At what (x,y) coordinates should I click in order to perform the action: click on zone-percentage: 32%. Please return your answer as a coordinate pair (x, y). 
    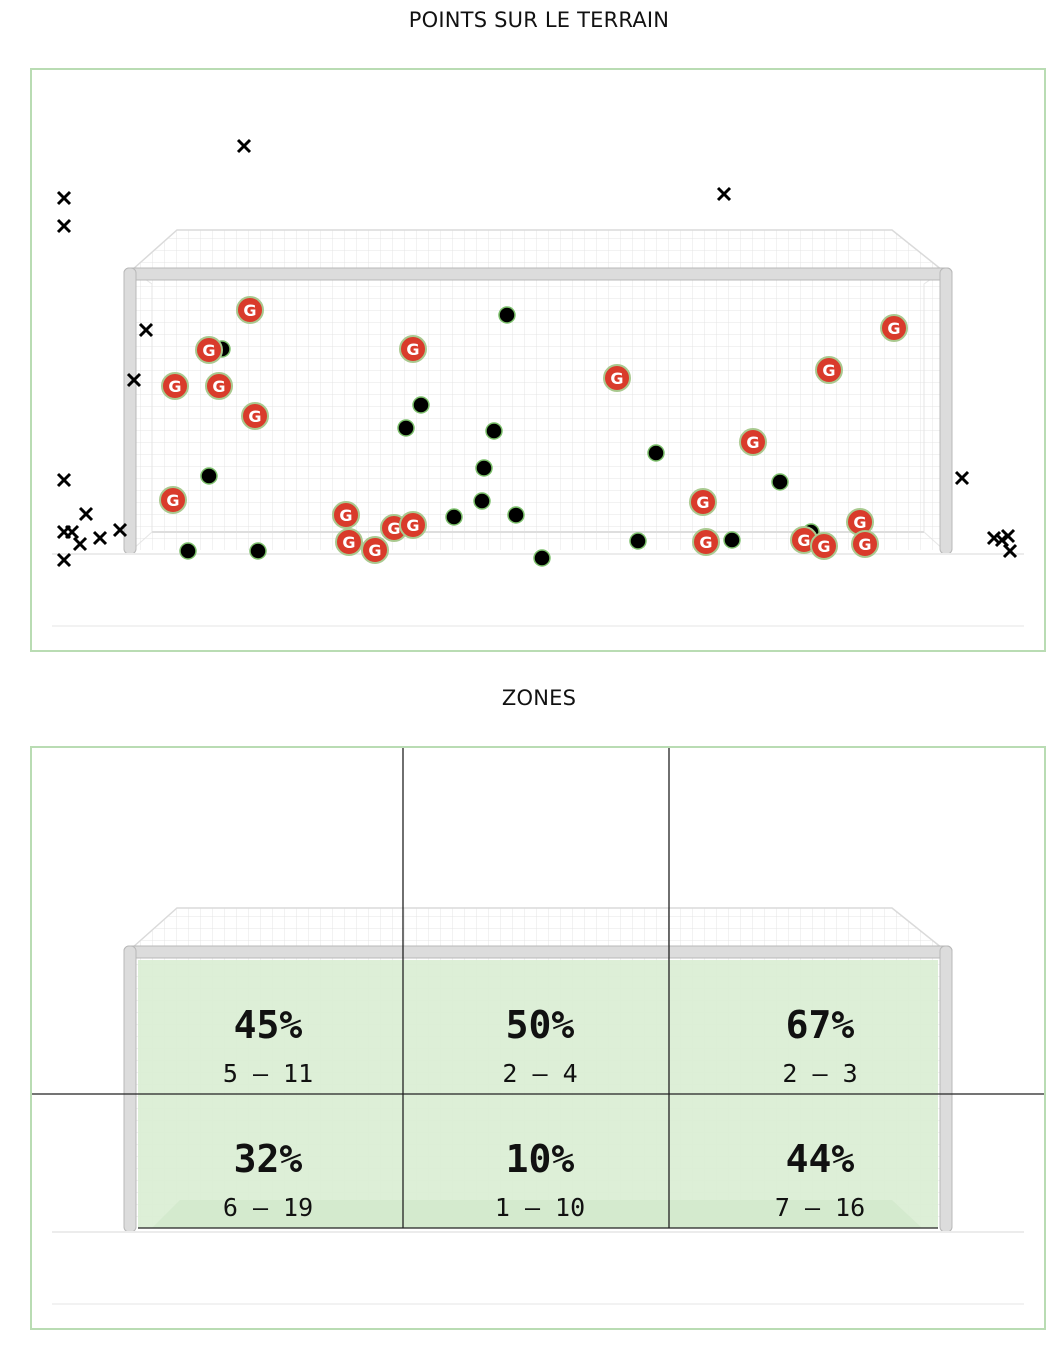
    Looking at the image, I should click on (268, 1159).